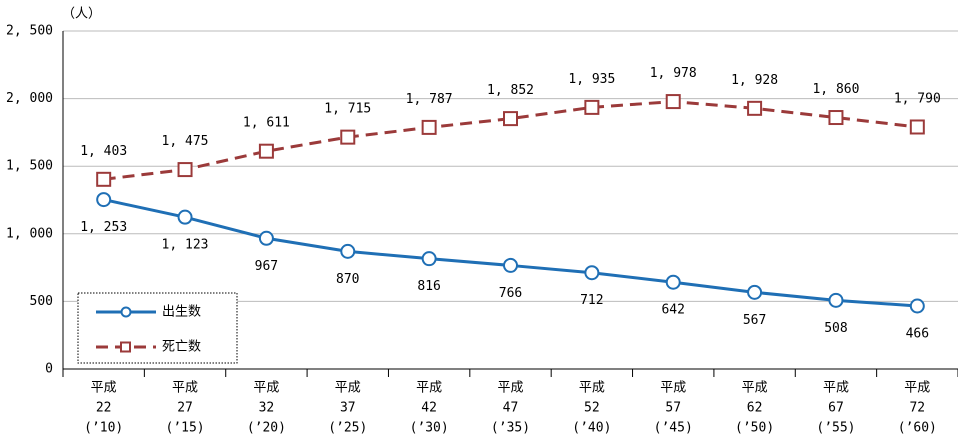  I want to click on data-label: 1, 611, so click(266, 123).